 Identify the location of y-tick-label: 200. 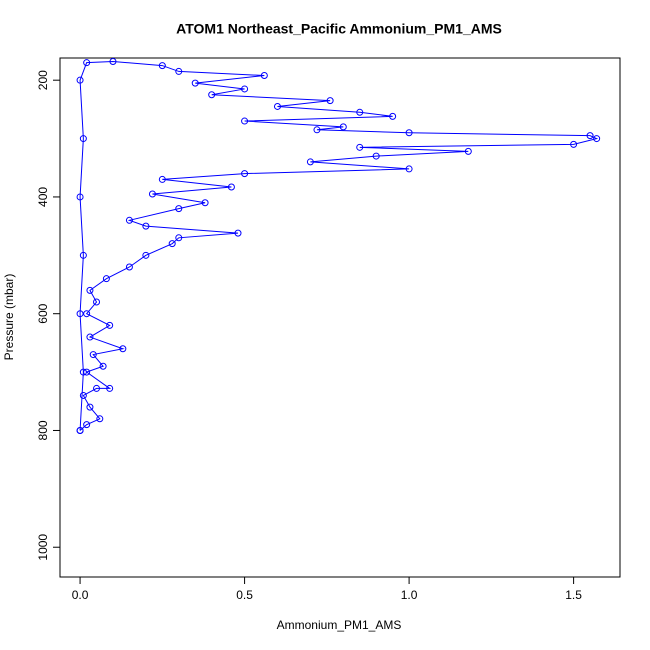
(43, 80).